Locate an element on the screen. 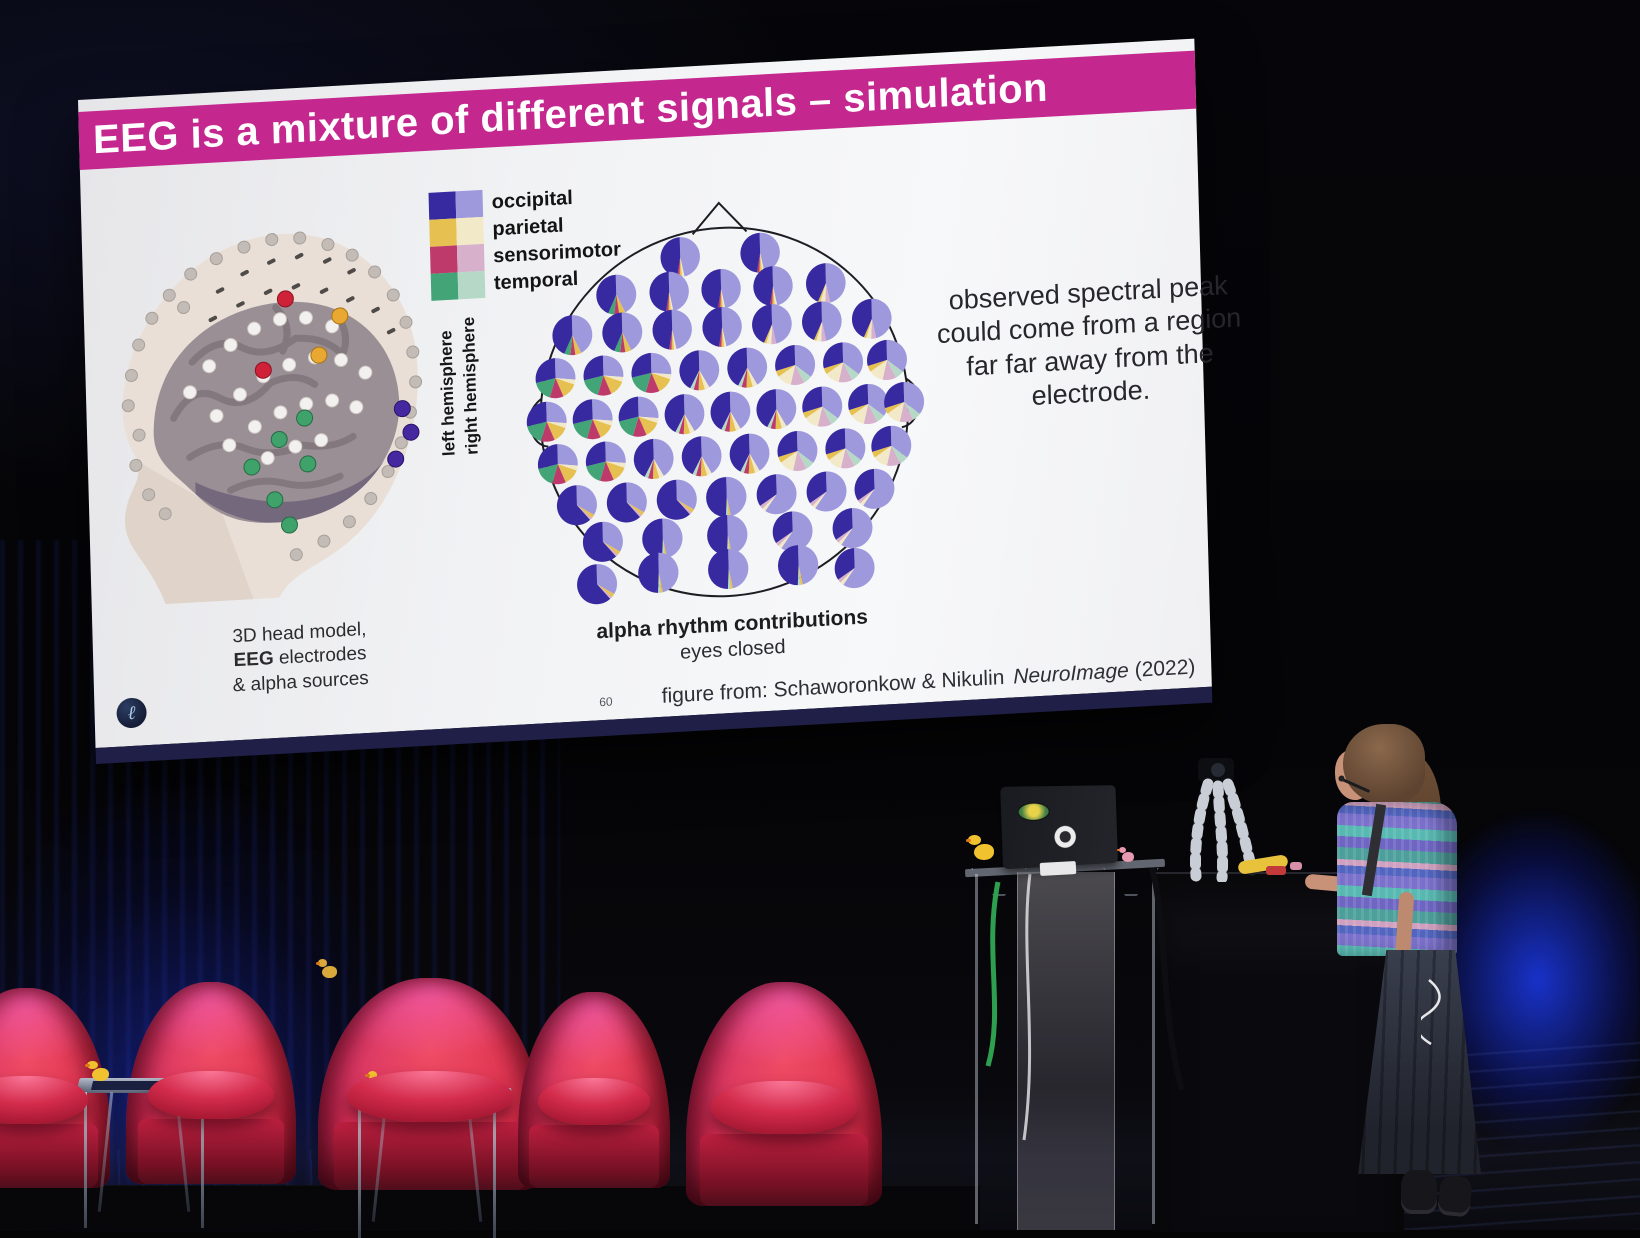 Image resolution: width=1640 pixels, height=1238 pixels. credit-prefix: figure from: Schaworonkow & Nikulin is located at coordinates (833, 686).